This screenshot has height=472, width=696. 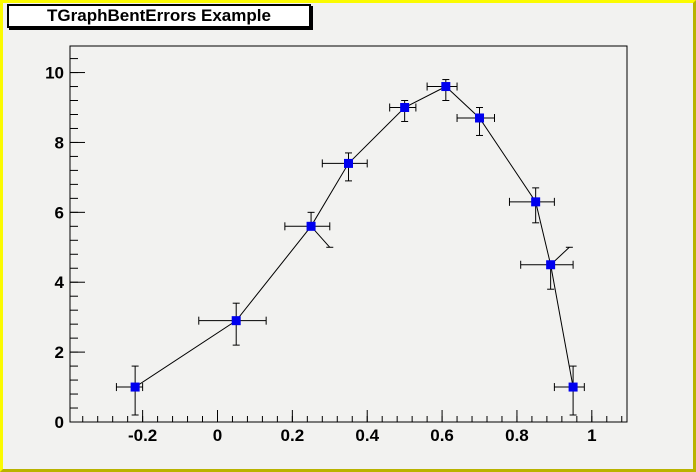 What do you see at coordinates (217, 435) in the screenshot?
I see `x-axis-tick-label: 0` at bounding box center [217, 435].